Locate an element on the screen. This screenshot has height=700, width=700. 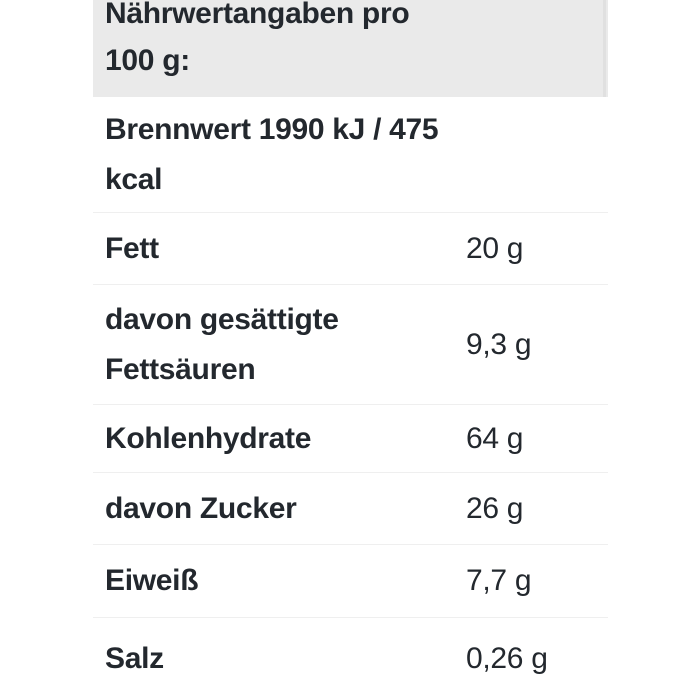
table-row: Brennwert 1990 kJ / 475 kcal is located at coordinates (350, 155).